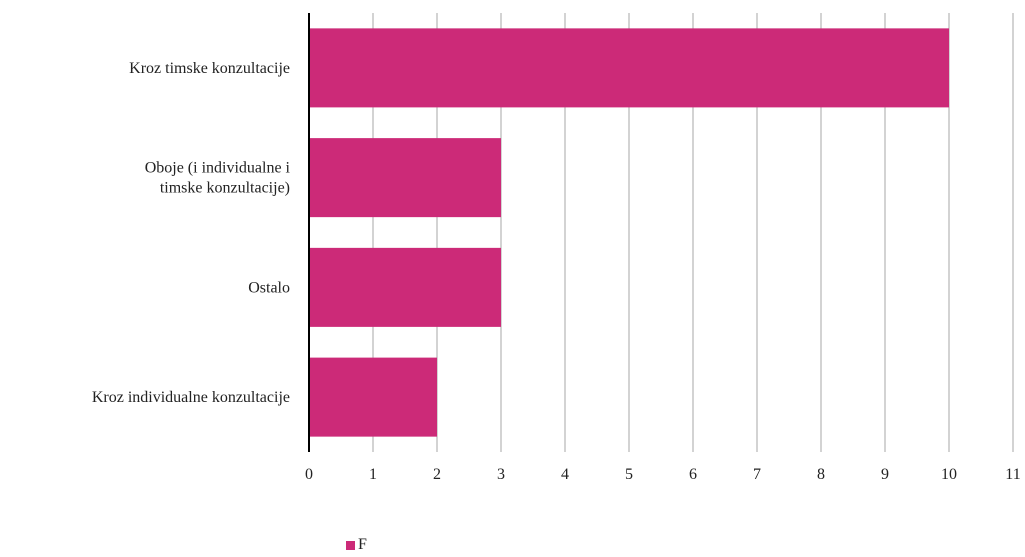 Image resolution: width=1025 pixels, height=557 pixels. Describe the element at coordinates (629, 474) in the screenshot. I see `x-tick-label: 5` at that location.